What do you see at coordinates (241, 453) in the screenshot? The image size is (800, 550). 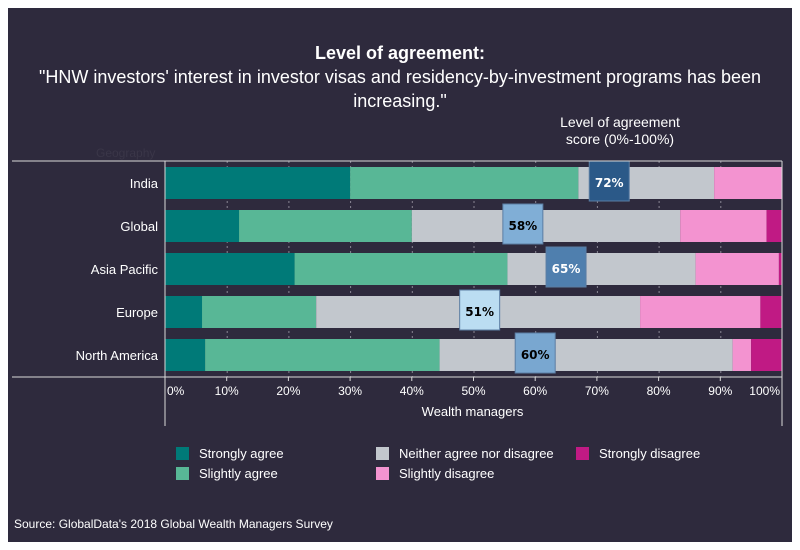 I see `legend-label: Strongly agree` at bounding box center [241, 453].